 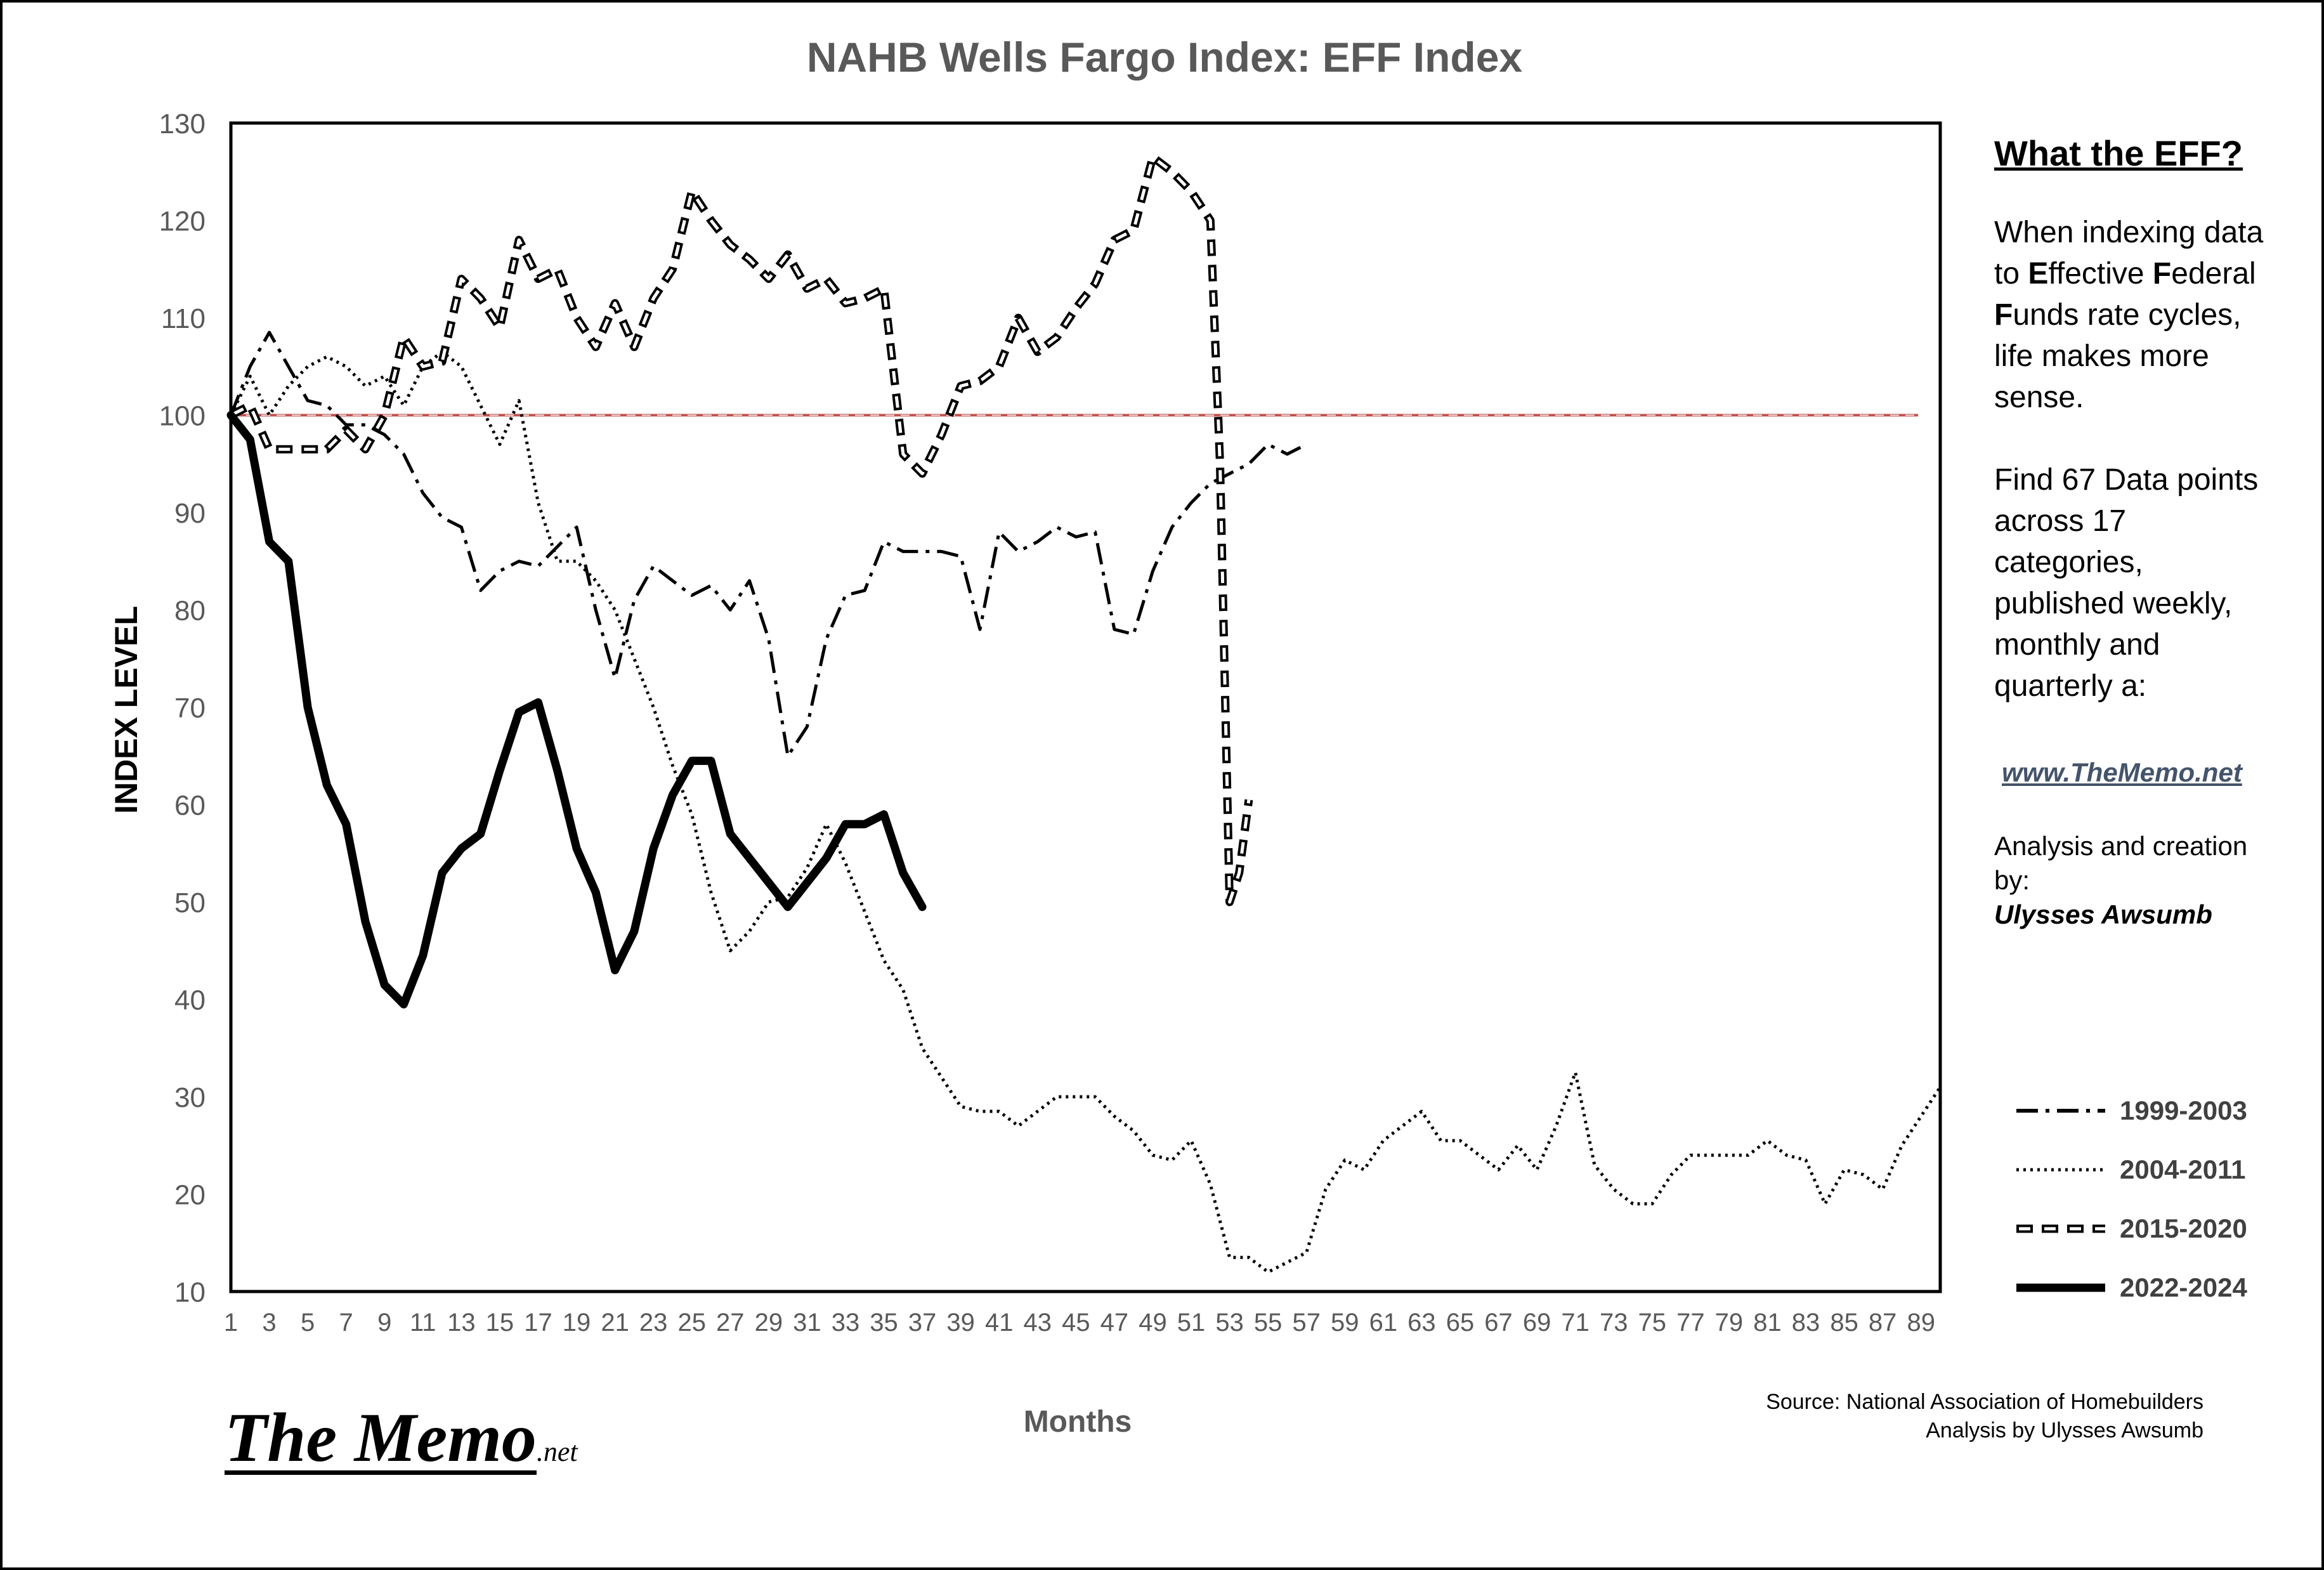 I want to click on sidebar-credit: Analysis and creation by: Ulysses Awsumb, so click(x=2130, y=880).